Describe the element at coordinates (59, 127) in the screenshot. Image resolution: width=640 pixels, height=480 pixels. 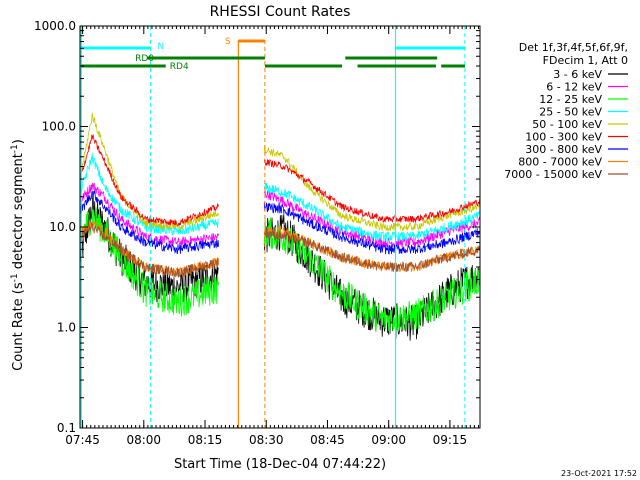
I see `y-tick-label: 100.0` at that location.